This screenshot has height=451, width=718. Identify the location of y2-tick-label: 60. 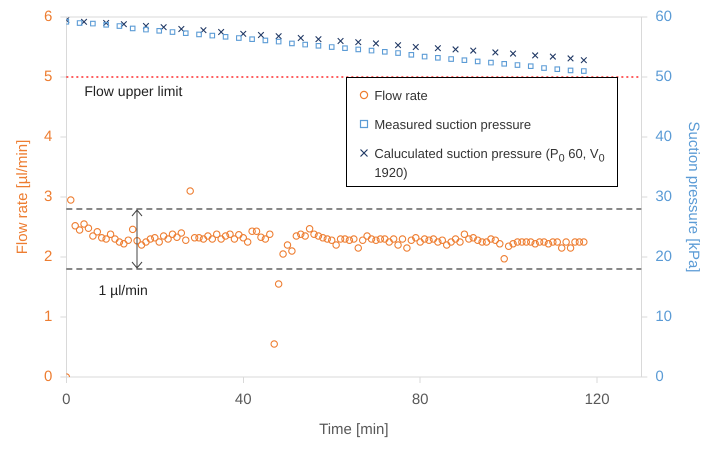
(663, 17).